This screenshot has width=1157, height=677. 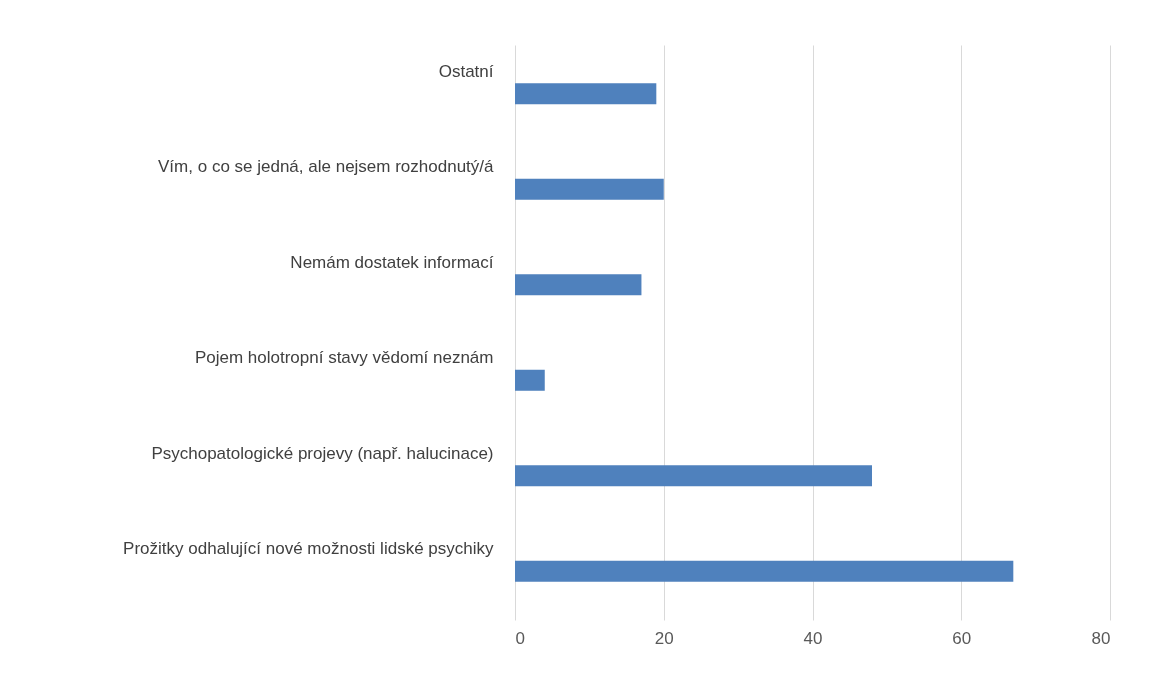 I want to click on y-tick-label: Prožitky odhalující nové možnosti lidské psychiky, so click(x=308, y=549).